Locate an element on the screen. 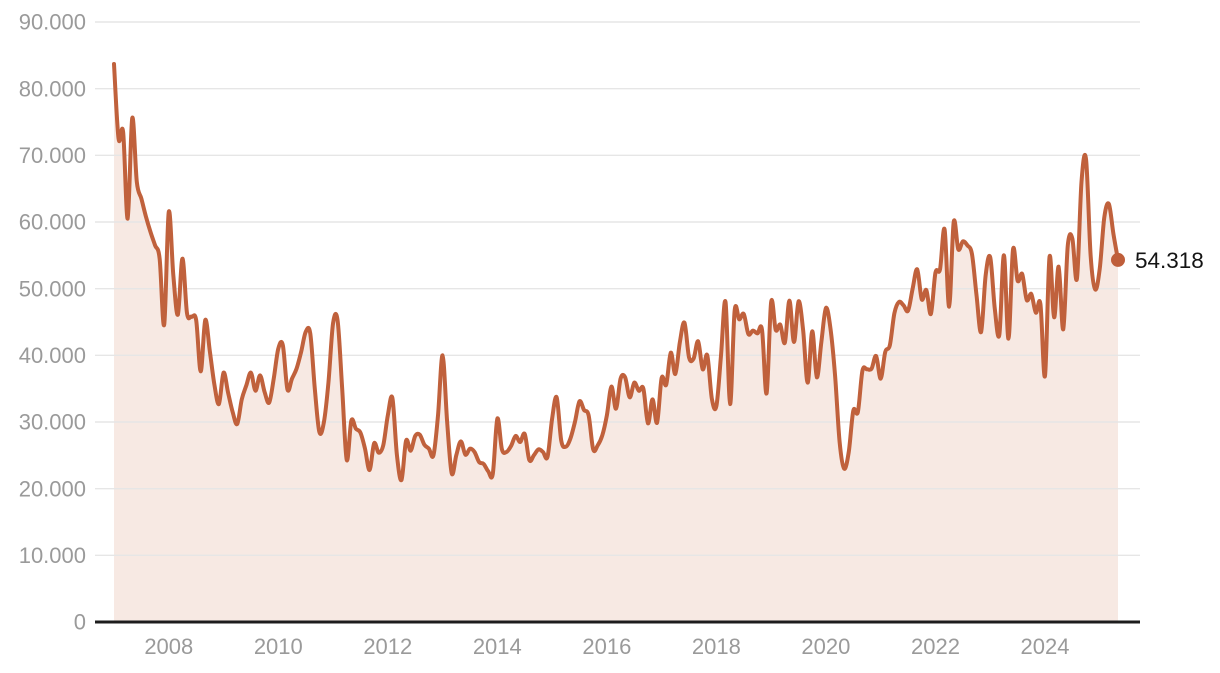  y-tick-label: 70.000 is located at coordinates (52, 155).